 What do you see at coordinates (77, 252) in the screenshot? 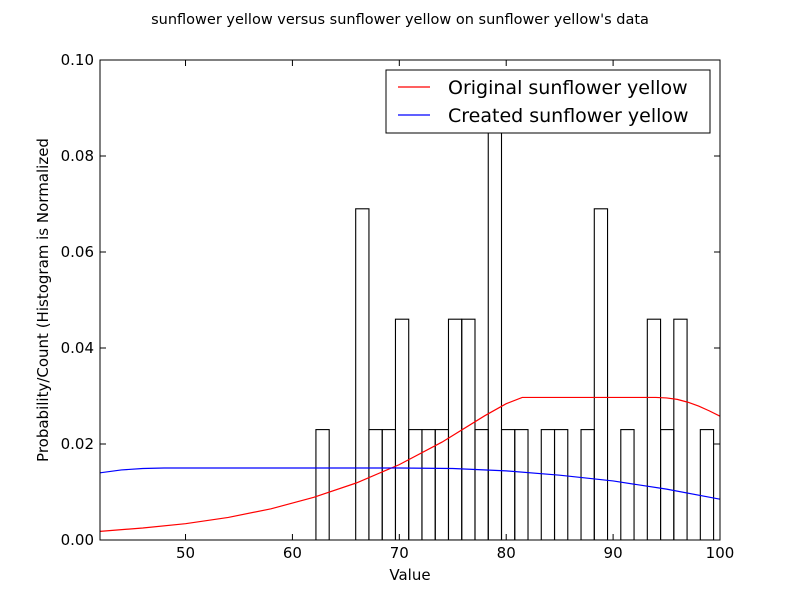
I see `y-tick-label: 0.06` at bounding box center [77, 252].